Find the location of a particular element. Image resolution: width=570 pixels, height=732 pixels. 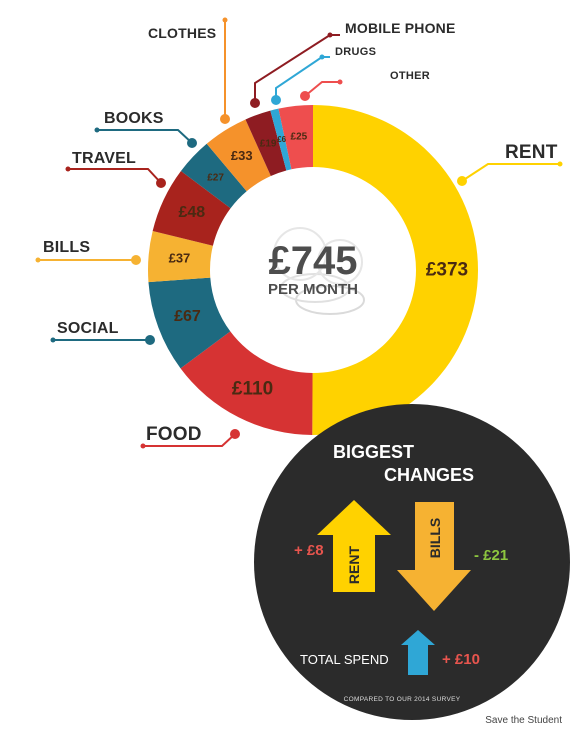

donut-segment-clothes is located at coordinates (238, 155).